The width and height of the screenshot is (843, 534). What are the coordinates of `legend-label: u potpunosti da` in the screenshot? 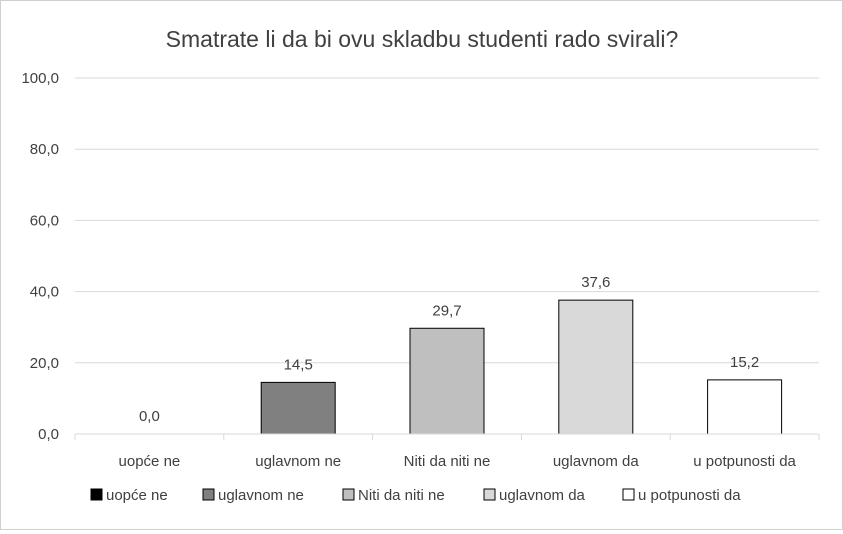 It's located at (689, 495).